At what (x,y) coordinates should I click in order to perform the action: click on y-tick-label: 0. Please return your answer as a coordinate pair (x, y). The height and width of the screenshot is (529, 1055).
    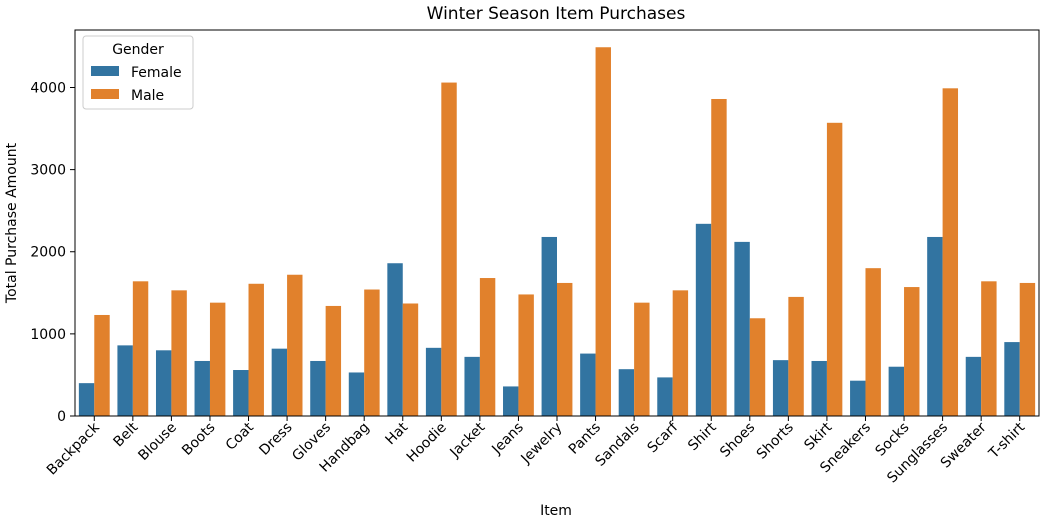
    Looking at the image, I should click on (61, 417).